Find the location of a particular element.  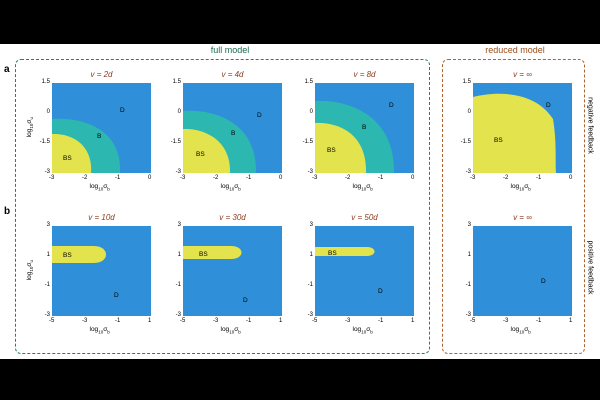

full-model-header: full model is located at coordinates (230, 50).